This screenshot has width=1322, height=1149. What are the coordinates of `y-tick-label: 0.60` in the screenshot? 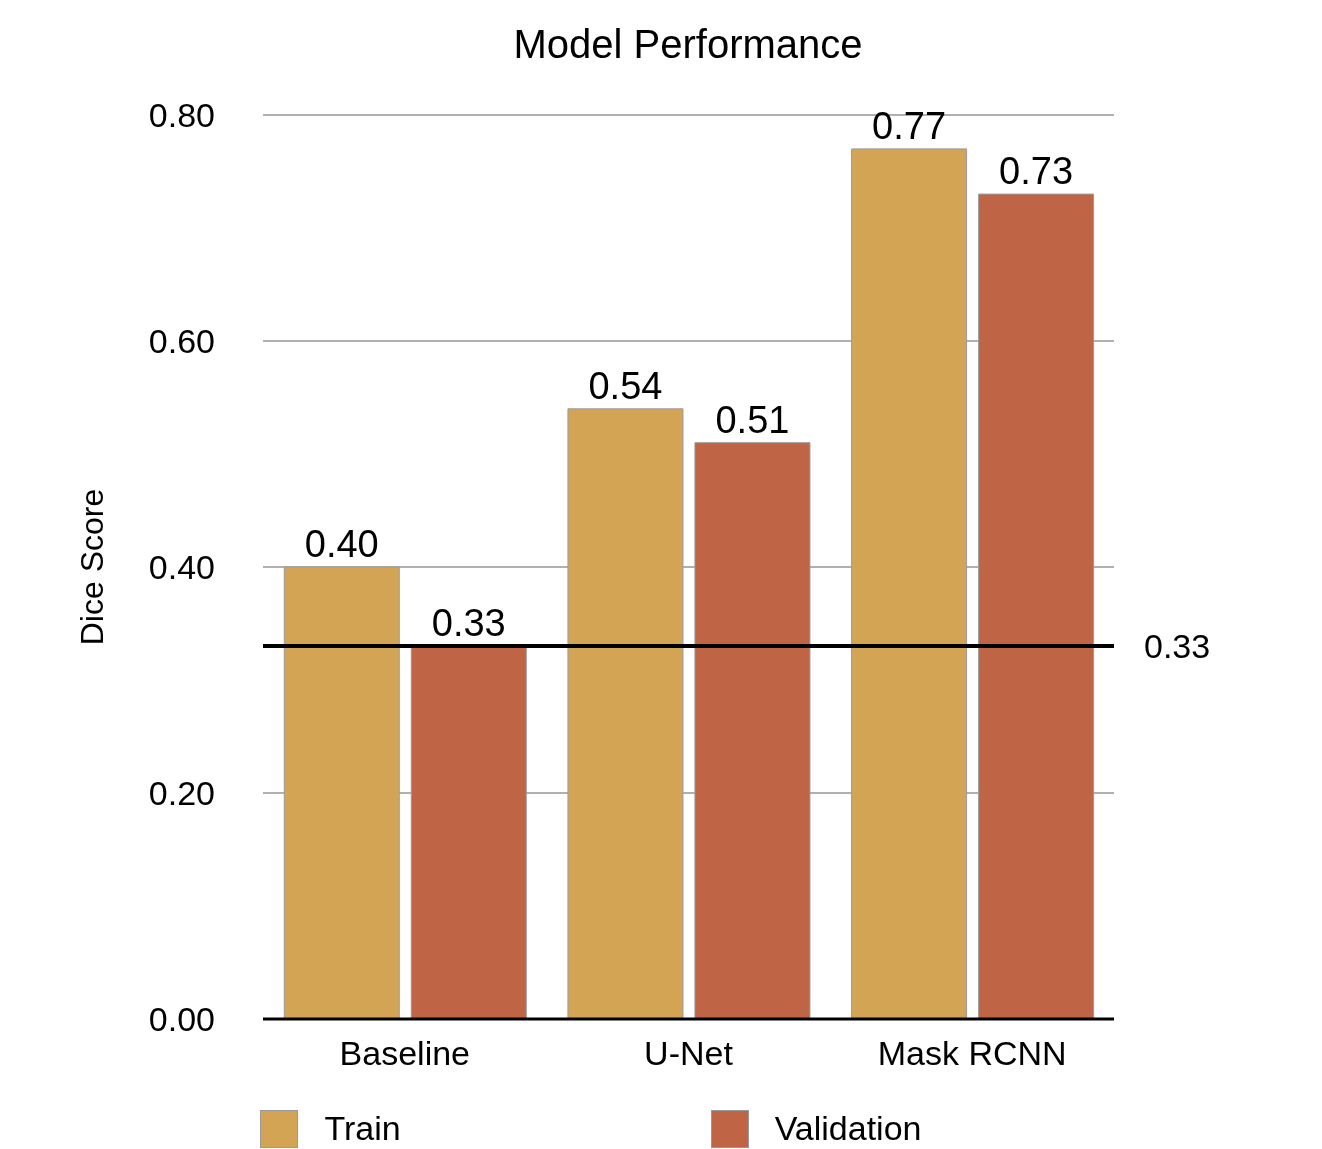 It's located at (181, 341).